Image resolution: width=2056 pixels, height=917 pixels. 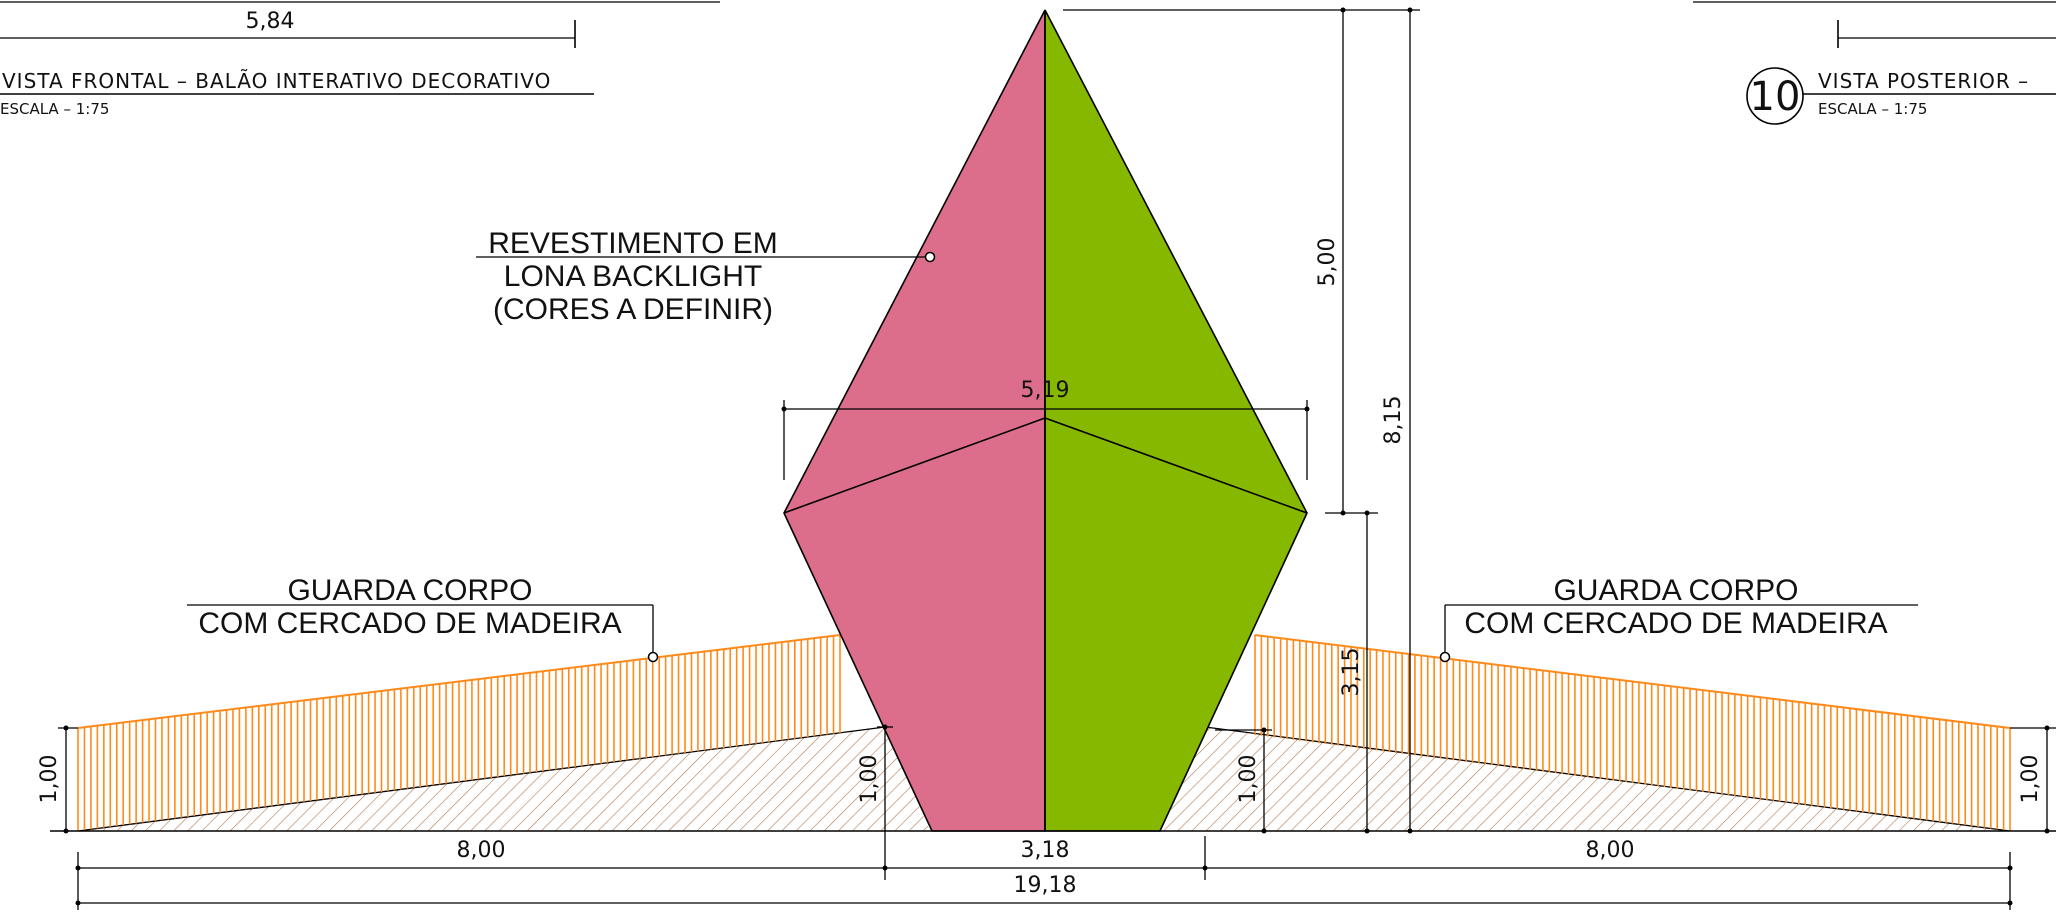 I want to click on front-top-dimension: 5,84, so click(x=270, y=21).